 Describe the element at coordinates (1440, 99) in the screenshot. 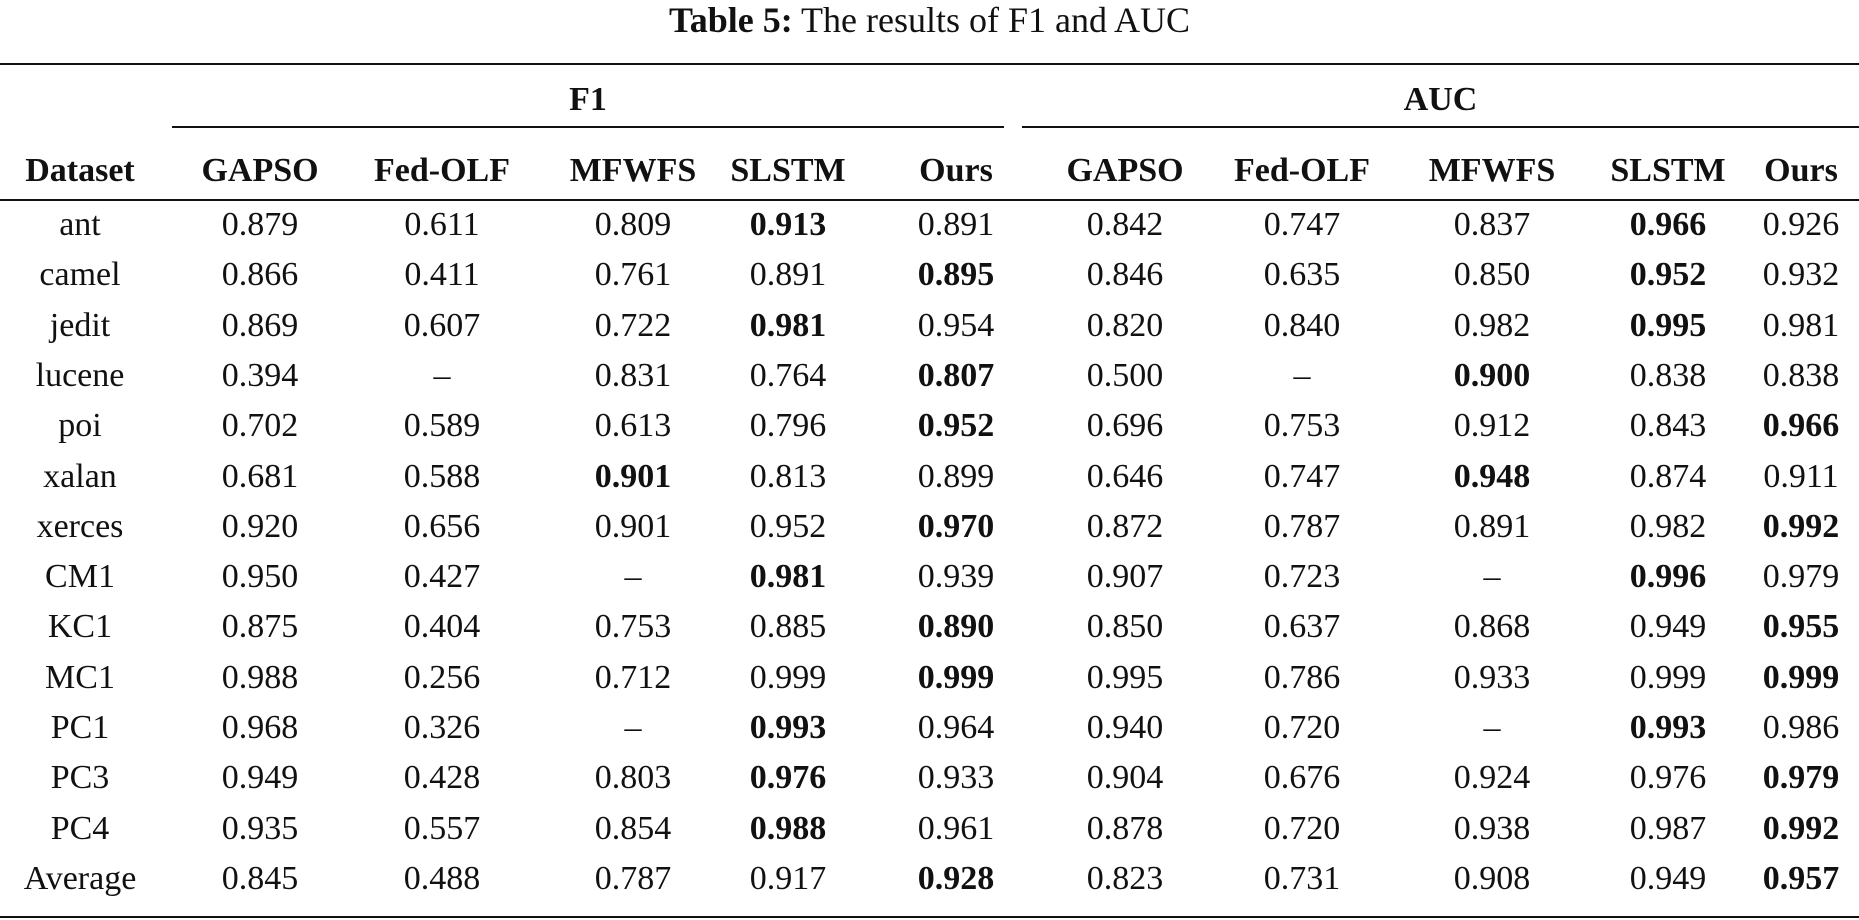

I see `group-header-auc: AUC` at that location.